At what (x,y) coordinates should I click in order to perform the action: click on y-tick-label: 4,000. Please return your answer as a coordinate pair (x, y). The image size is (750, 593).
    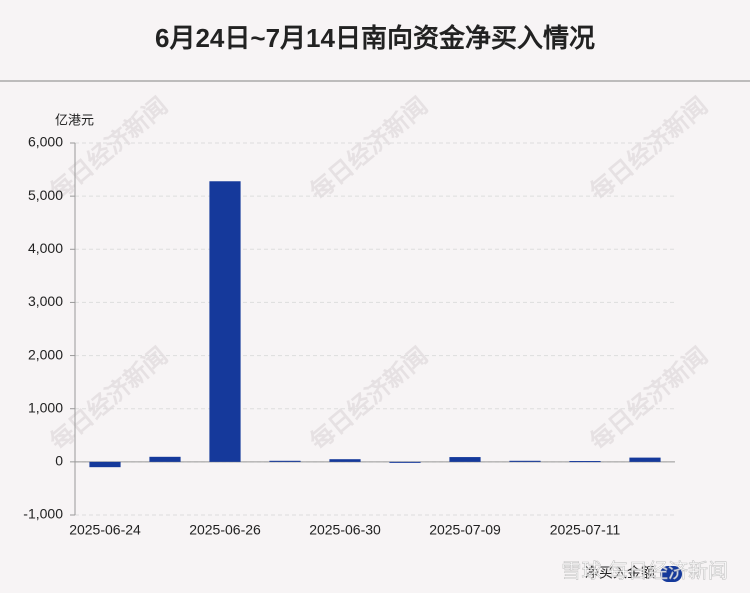
    Looking at the image, I should click on (45, 248).